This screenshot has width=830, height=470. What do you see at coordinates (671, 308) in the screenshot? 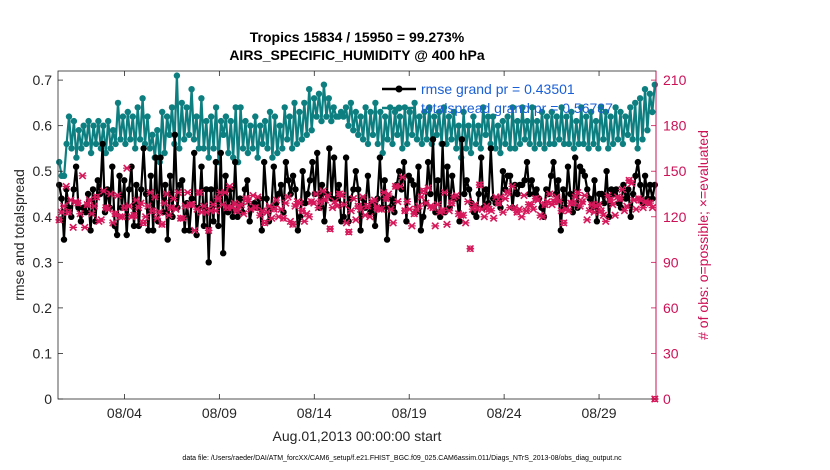
I see `y-right-tick-label: 60` at bounding box center [671, 308].